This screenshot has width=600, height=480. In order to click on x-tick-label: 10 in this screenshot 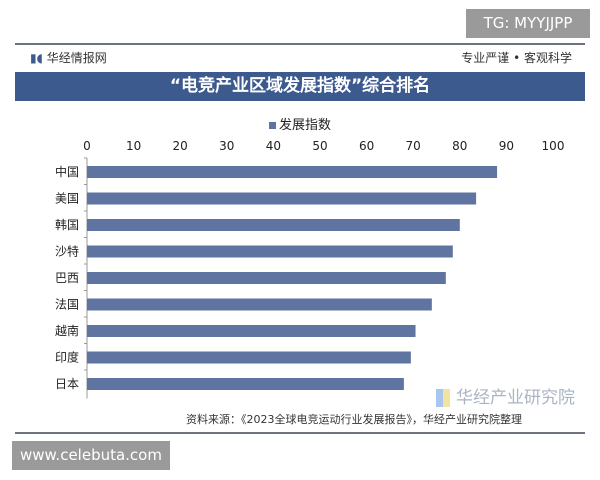, I will do `click(133, 146)`.